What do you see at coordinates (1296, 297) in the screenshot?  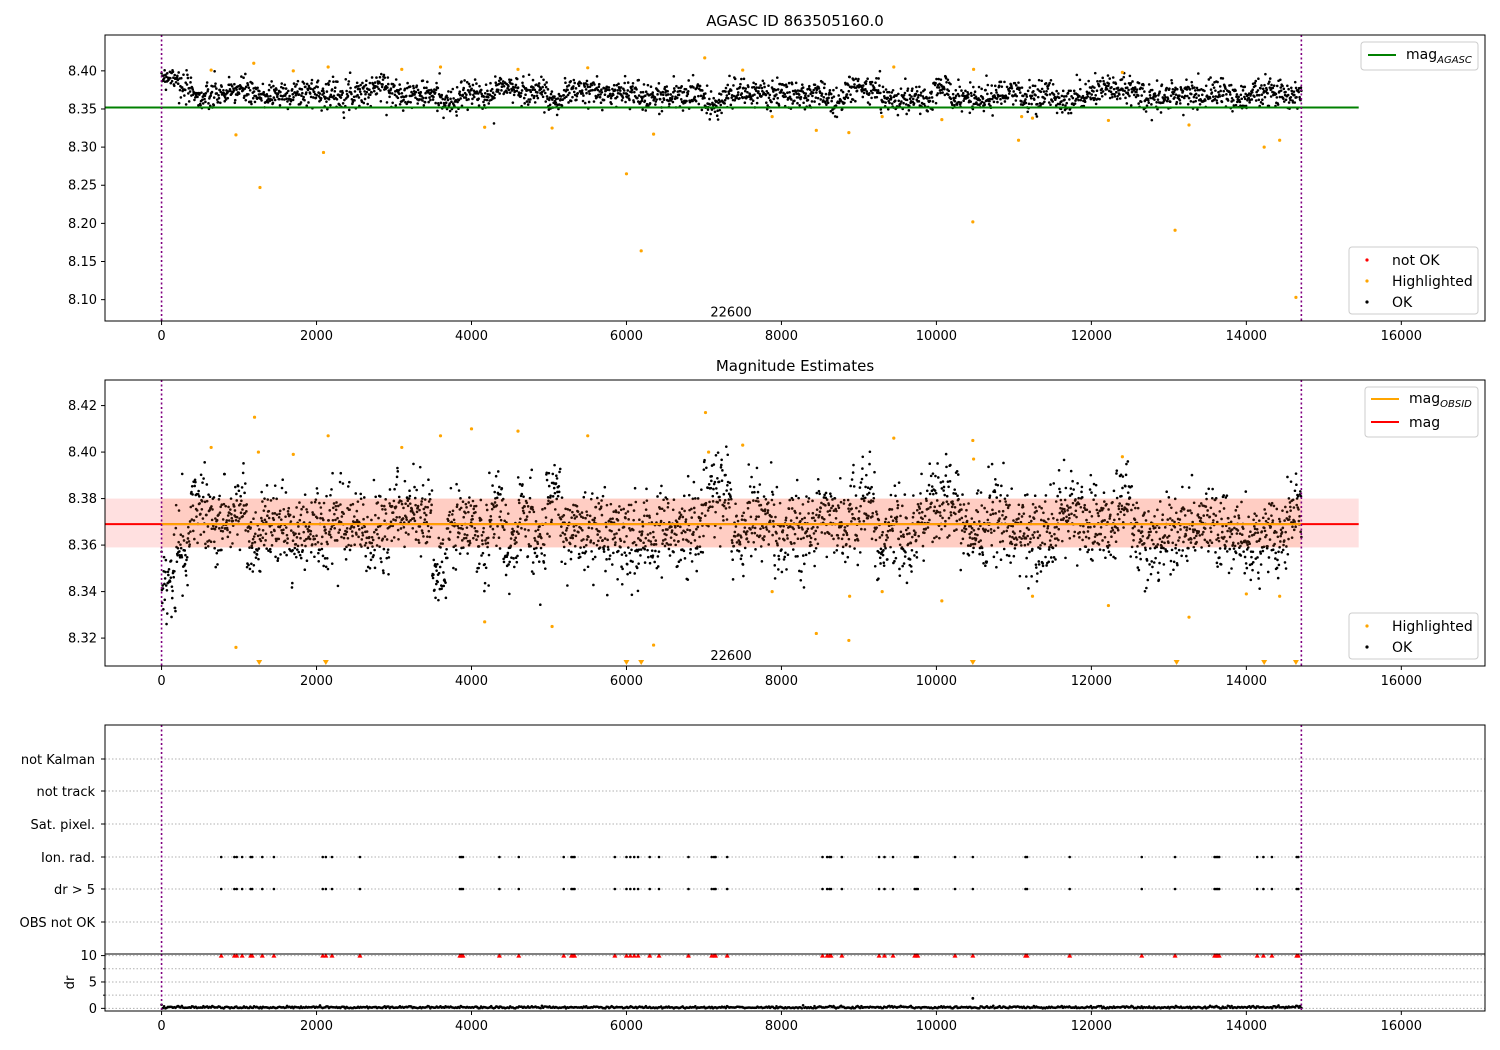 I see `highlighted-point` at bounding box center [1296, 297].